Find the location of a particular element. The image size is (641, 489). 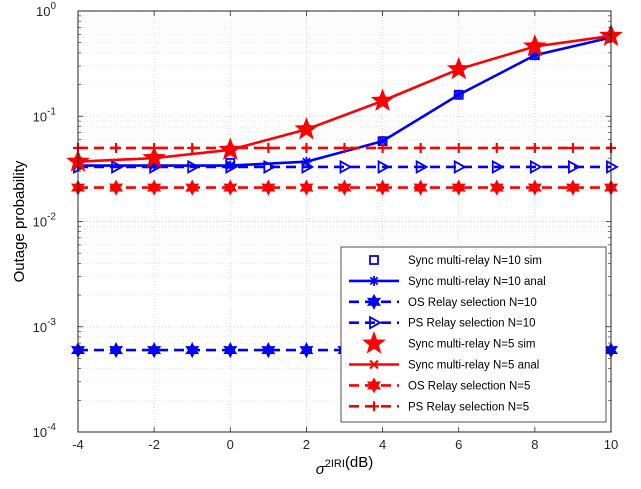

x-tick-label: 4 is located at coordinates (382, 444).